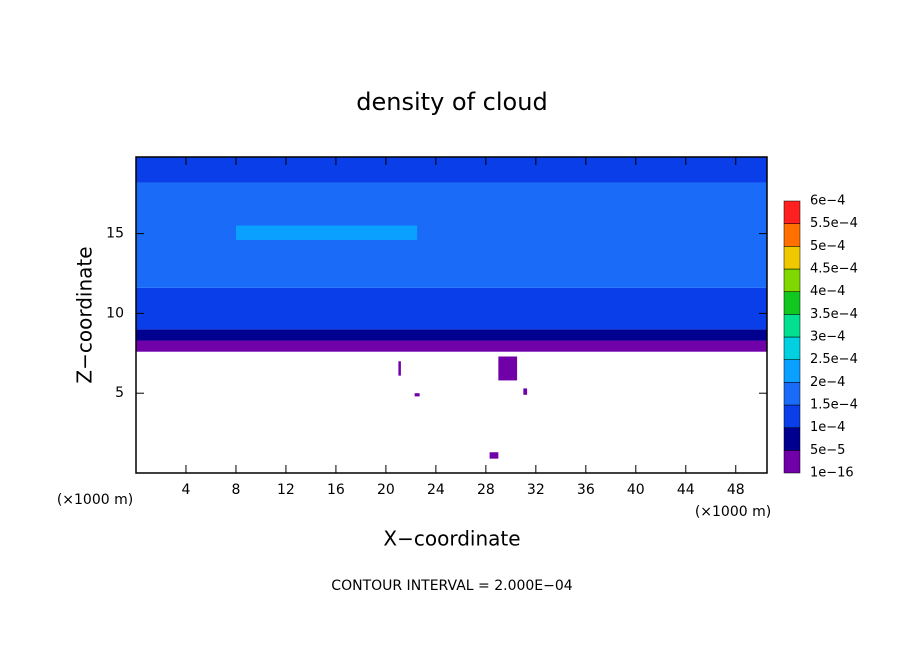 The width and height of the screenshot is (904, 658). What do you see at coordinates (536, 490) in the screenshot?
I see `x-tick-label: 32` at bounding box center [536, 490].